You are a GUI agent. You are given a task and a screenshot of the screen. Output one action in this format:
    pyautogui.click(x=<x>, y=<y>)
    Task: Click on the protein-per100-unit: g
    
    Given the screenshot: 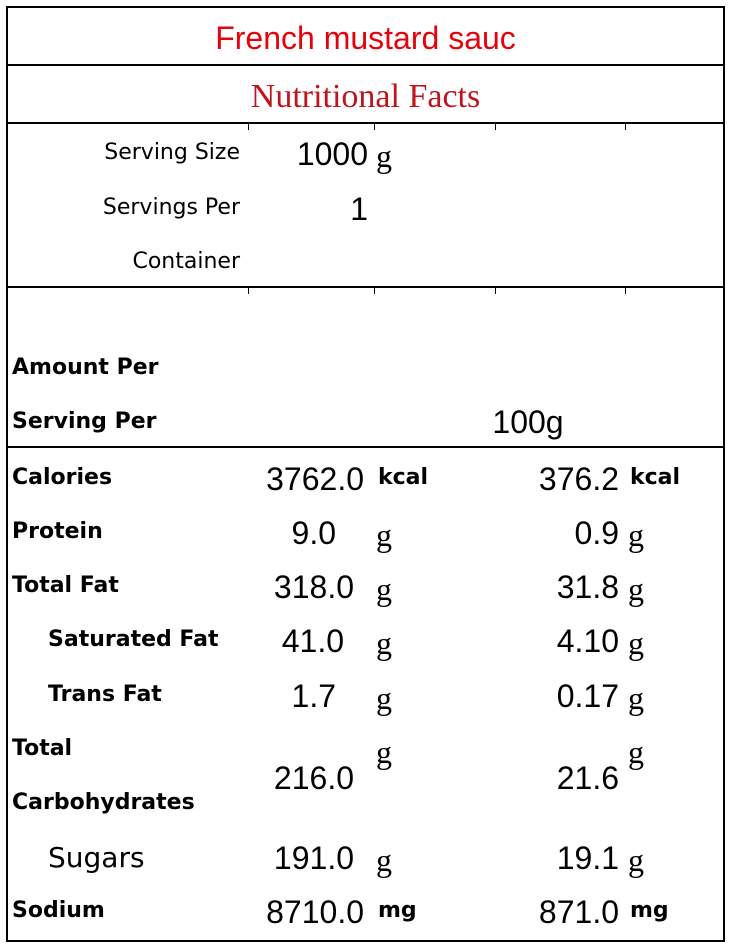 What is the action you would take?
    pyautogui.click(x=636, y=535)
    